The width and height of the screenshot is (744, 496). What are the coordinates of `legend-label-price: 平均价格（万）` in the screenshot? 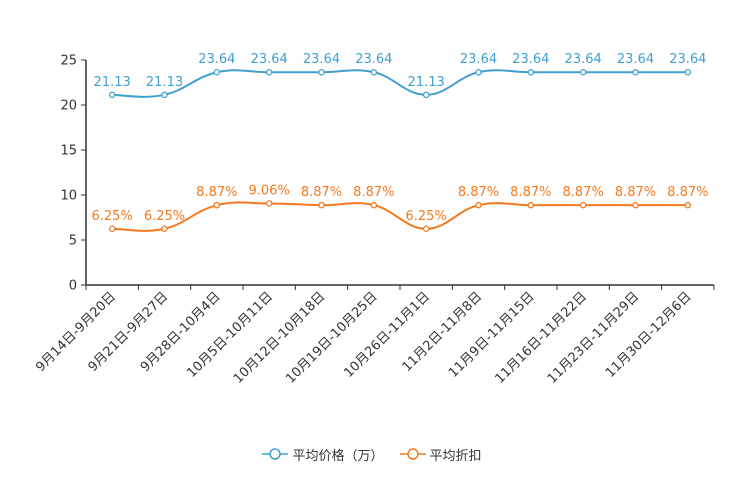 It's located at (338, 456).